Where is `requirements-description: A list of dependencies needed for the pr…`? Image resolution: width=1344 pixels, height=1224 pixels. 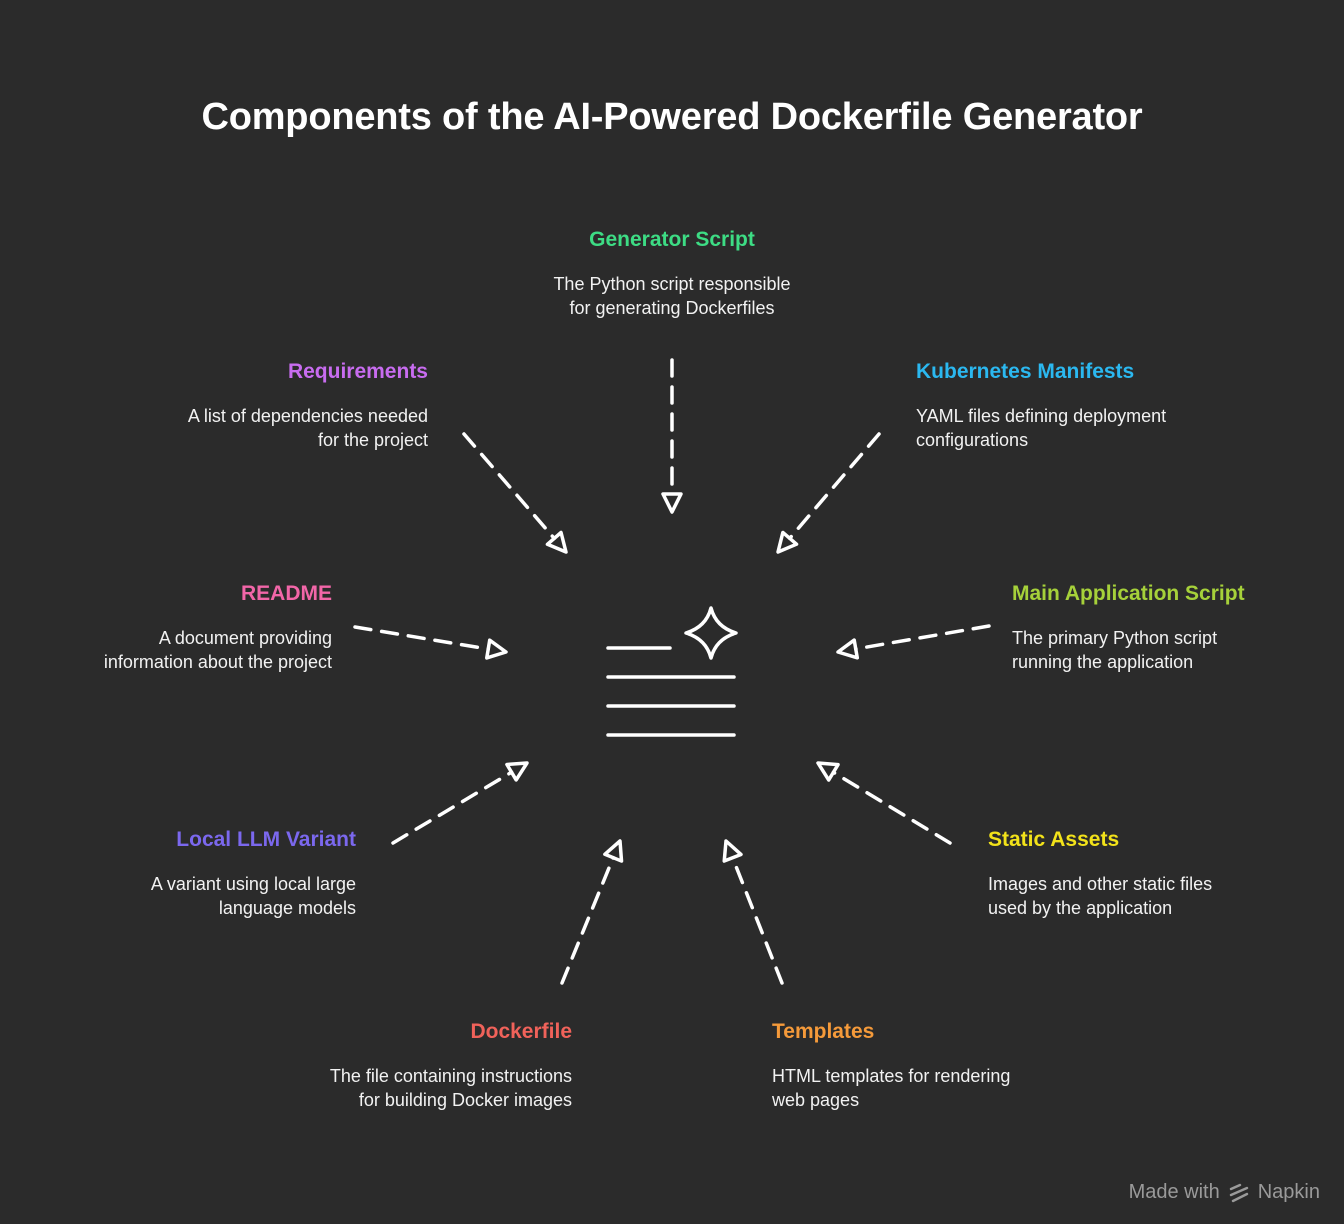
requirements-description: A list of dependencies needed for the pr… is located at coordinates (307, 428).